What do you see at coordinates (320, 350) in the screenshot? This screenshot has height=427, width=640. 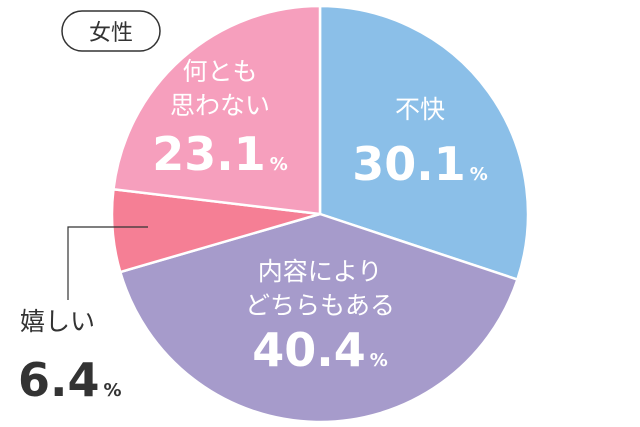 I see `slice-value-1: 40.4%` at bounding box center [320, 350].